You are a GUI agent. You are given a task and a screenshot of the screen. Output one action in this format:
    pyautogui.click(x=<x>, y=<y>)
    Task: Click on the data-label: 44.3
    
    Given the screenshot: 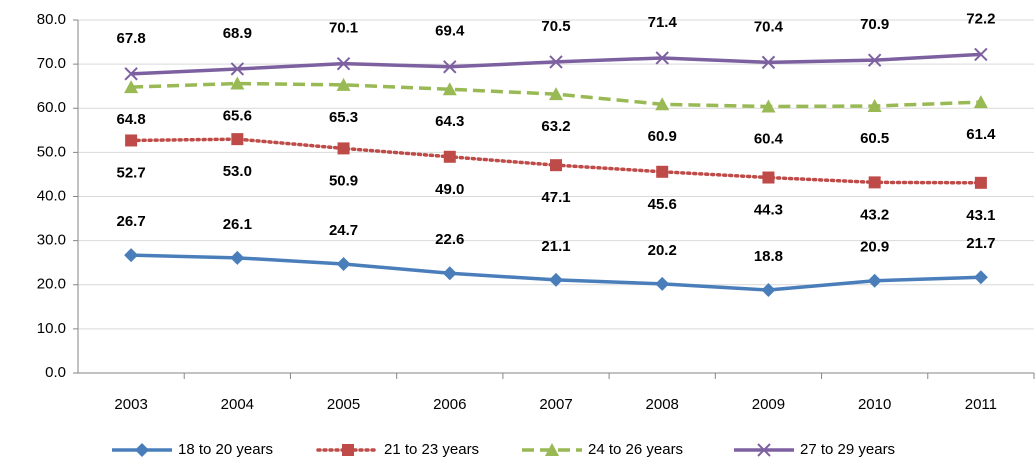 What is the action you would take?
    pyautogui.click(x=768, y=209)
    